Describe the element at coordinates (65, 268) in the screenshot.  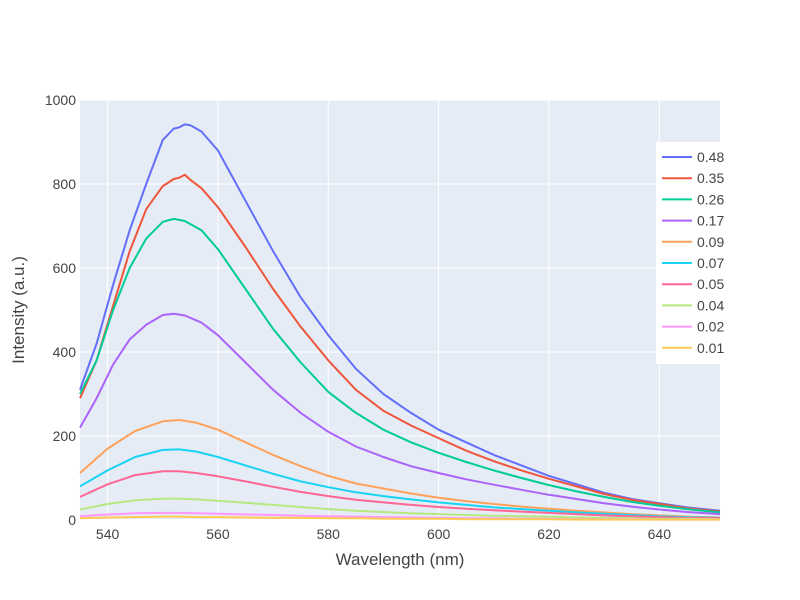
I see `y-tick-label: 600` at that location.